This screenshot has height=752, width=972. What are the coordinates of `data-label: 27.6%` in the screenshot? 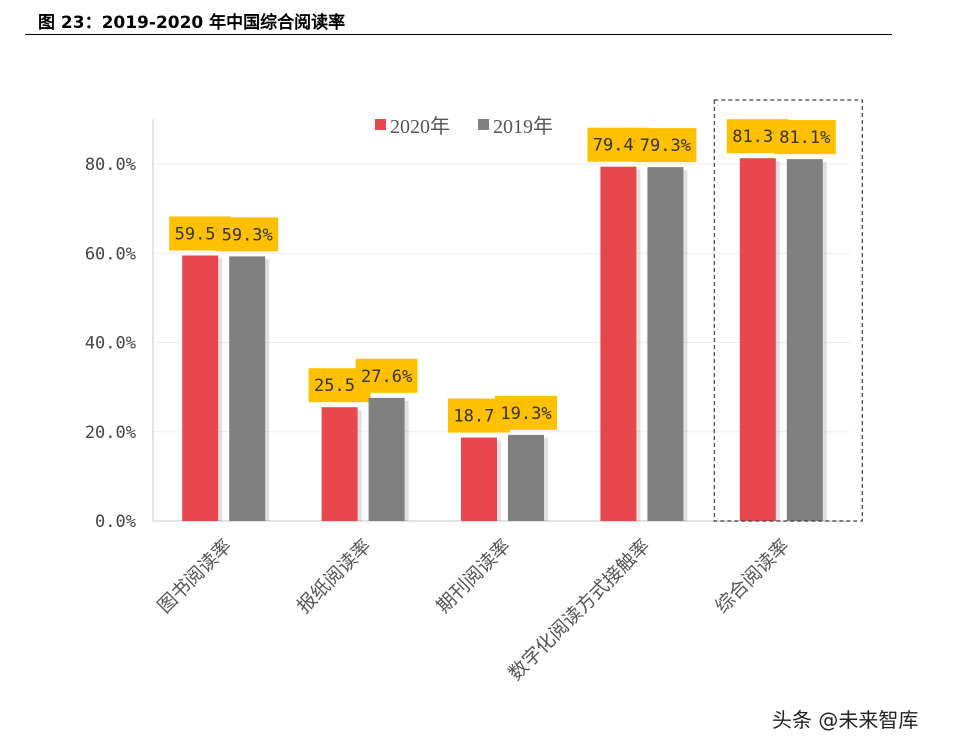 It's located at (386, 377).